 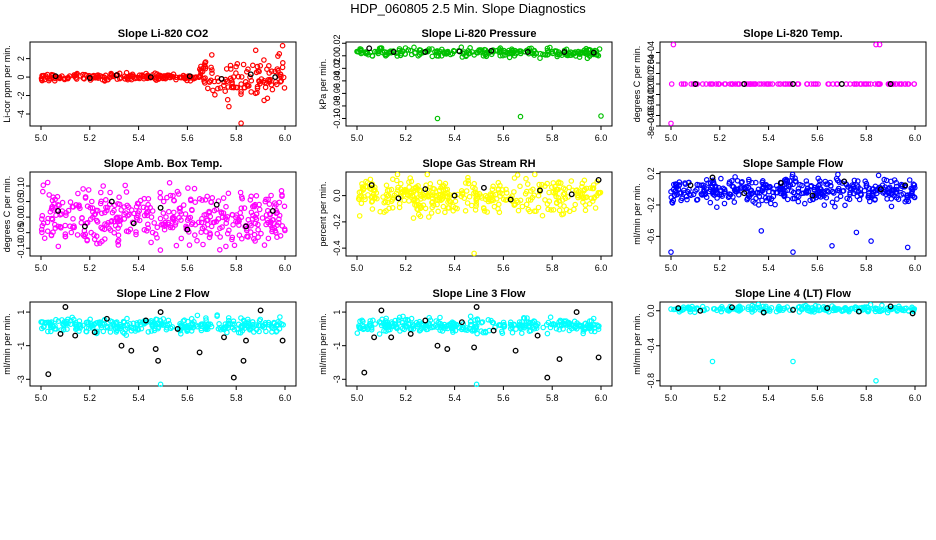 I want to click on y-tick-label: -0.10, so click(x=337, y=118).